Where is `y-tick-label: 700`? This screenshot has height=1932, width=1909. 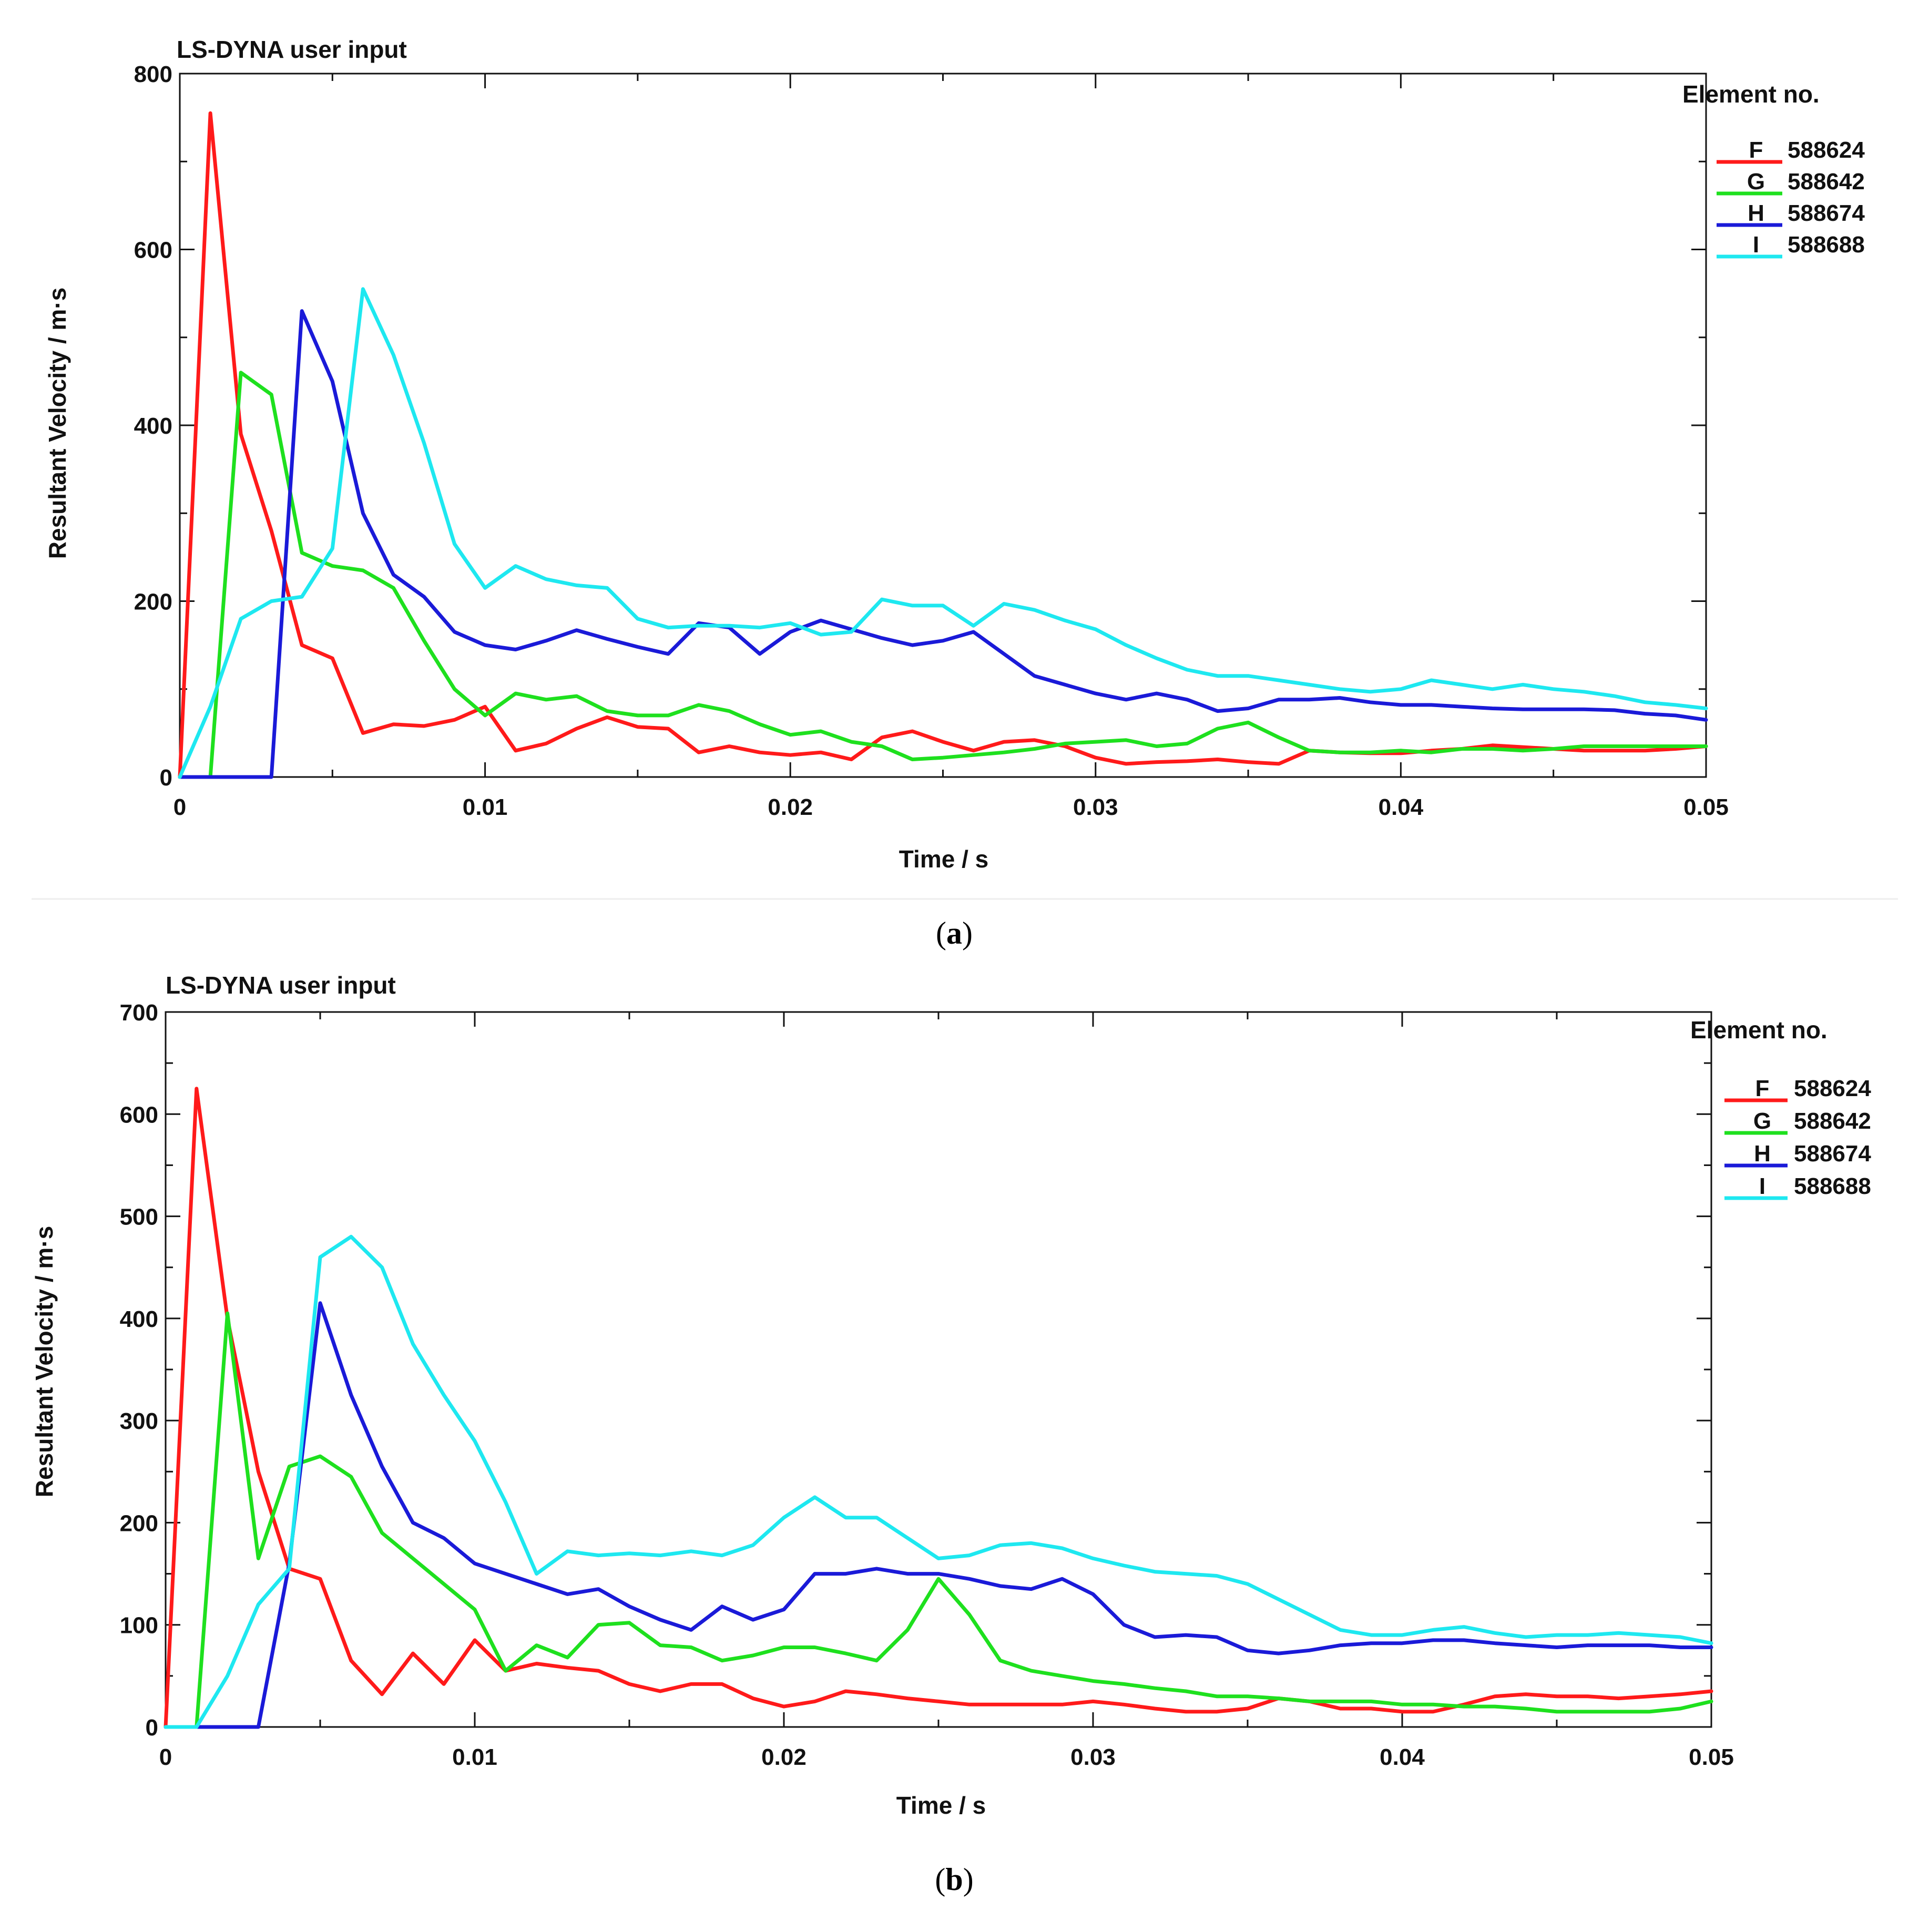 y-tick-label: 700 is located at coordinates (139, 1013).